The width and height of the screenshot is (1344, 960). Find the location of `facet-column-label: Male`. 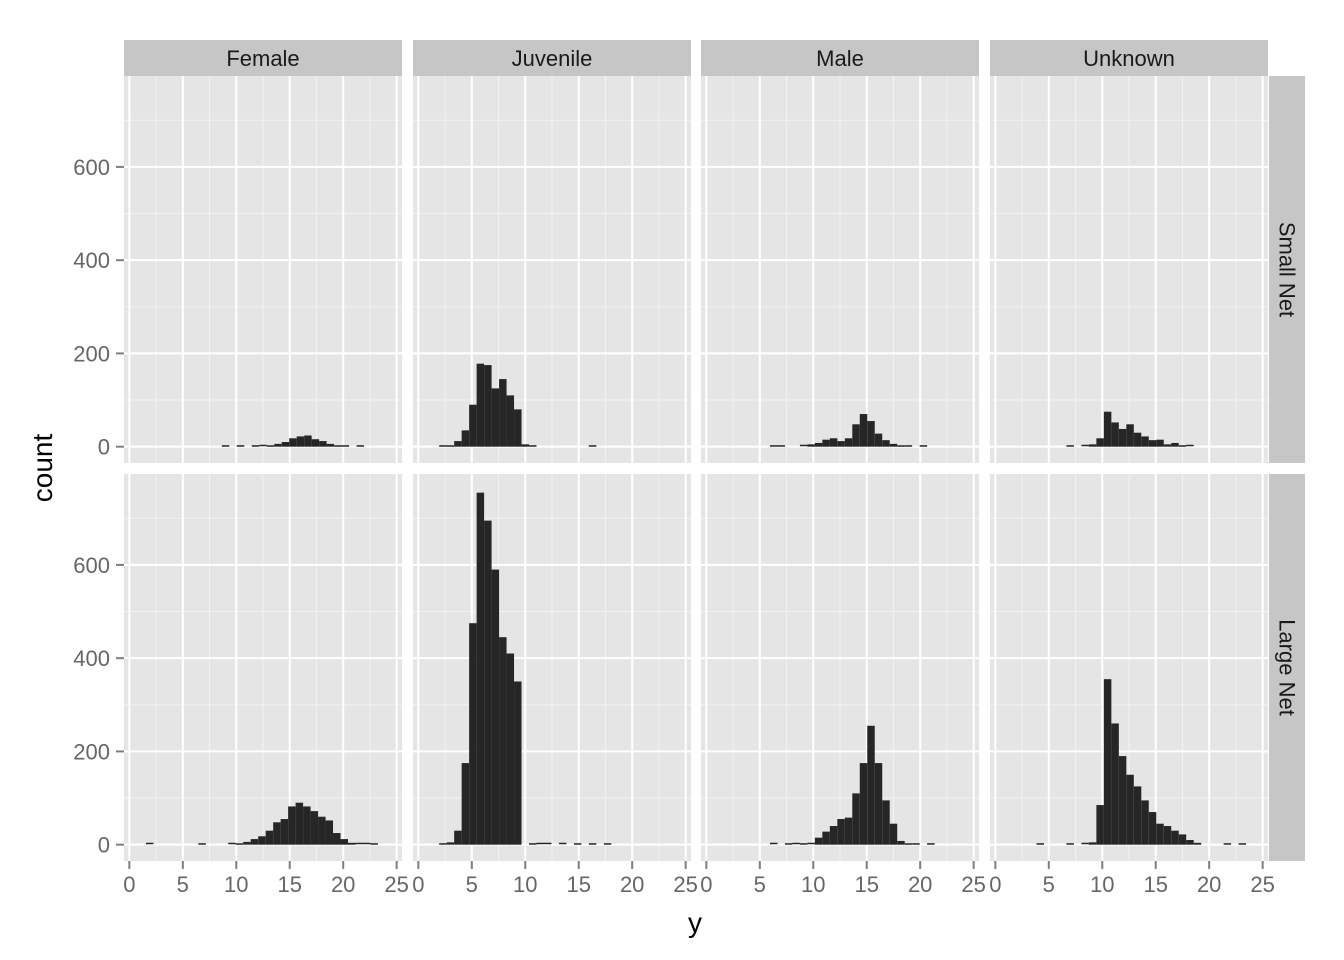

facet-column-label: Male is located at coordinates (840, 58).